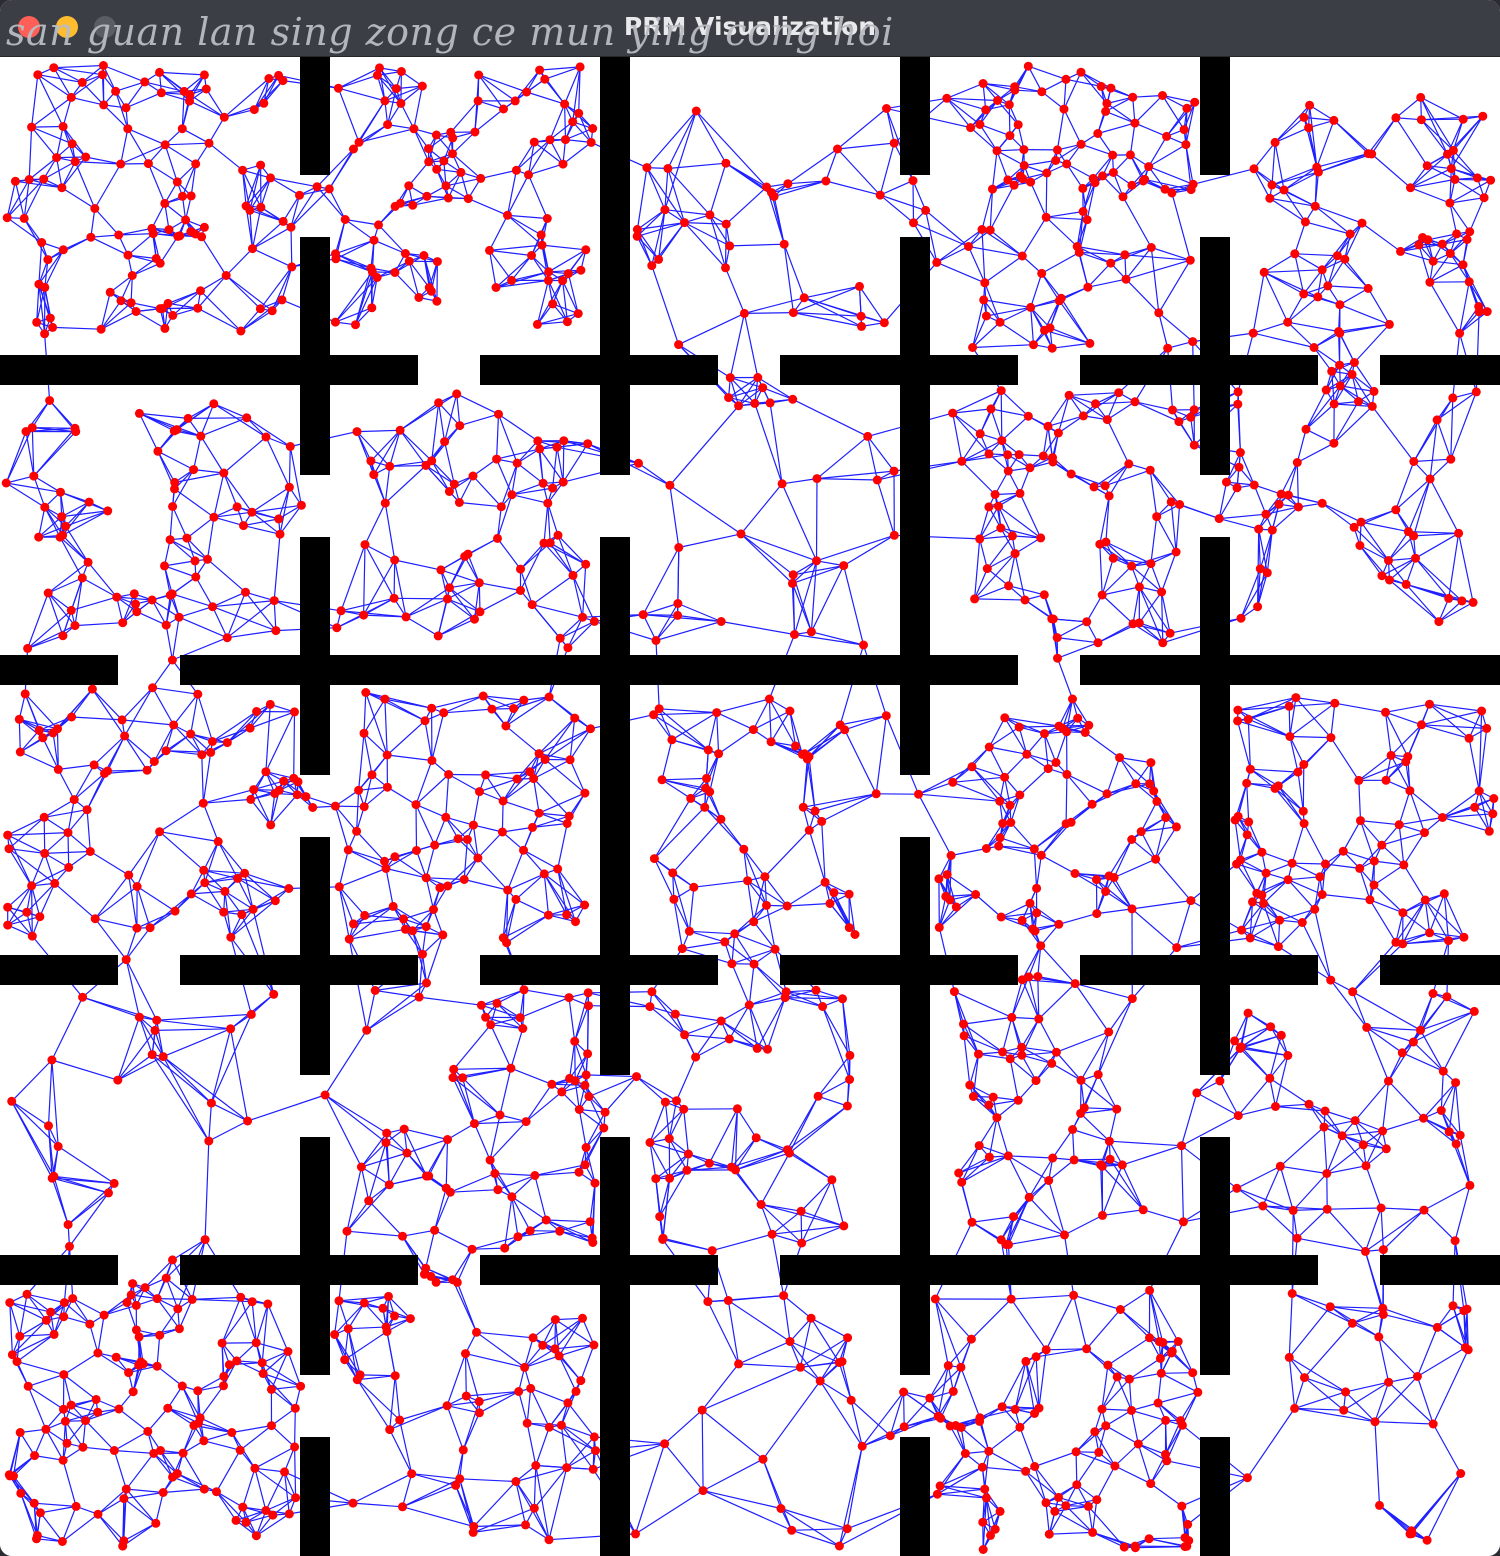 Image resolution: width=1500 pixels, height=1556 pixels. What do you see at coordinates (67, 27) in the screenshot?
I see `minimize-button` at bounding box center [67, 27].